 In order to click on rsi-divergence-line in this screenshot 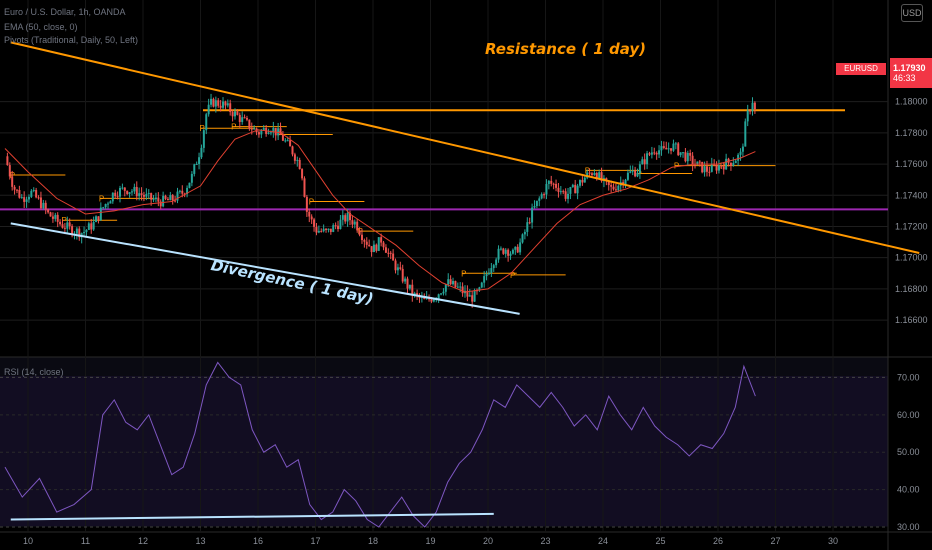, I will do `click(252, 516)`.